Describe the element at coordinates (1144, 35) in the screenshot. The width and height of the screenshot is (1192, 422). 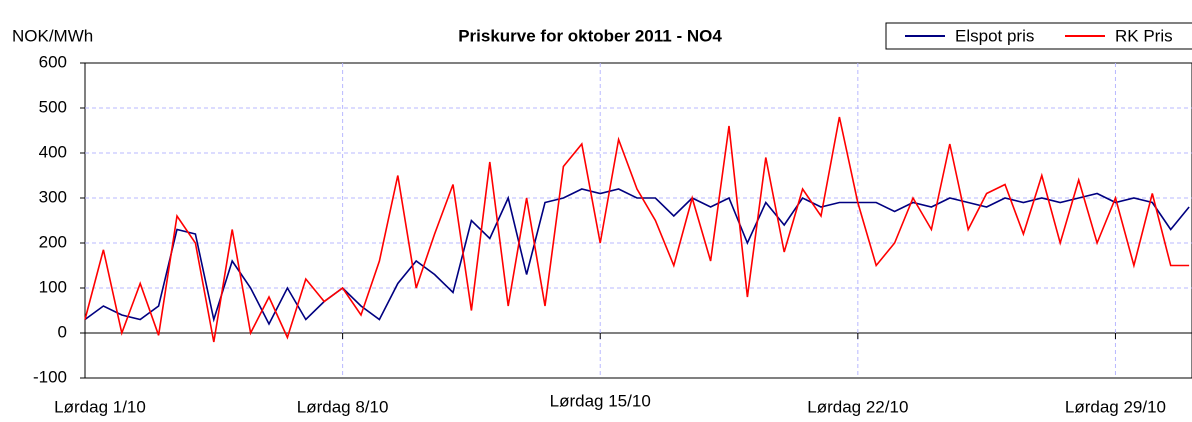
I see `legend-label: RK Pris` at that location.